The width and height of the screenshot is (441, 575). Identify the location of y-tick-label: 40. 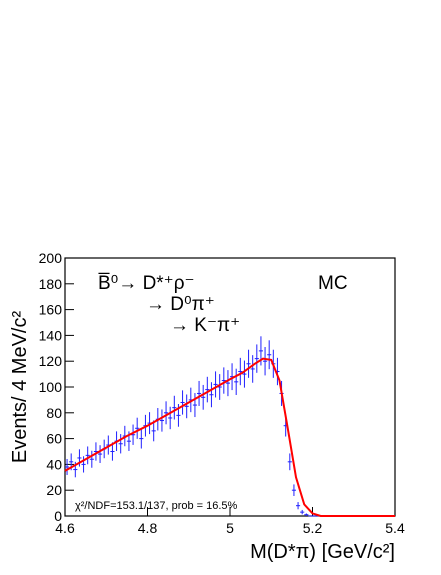
(54, 464).